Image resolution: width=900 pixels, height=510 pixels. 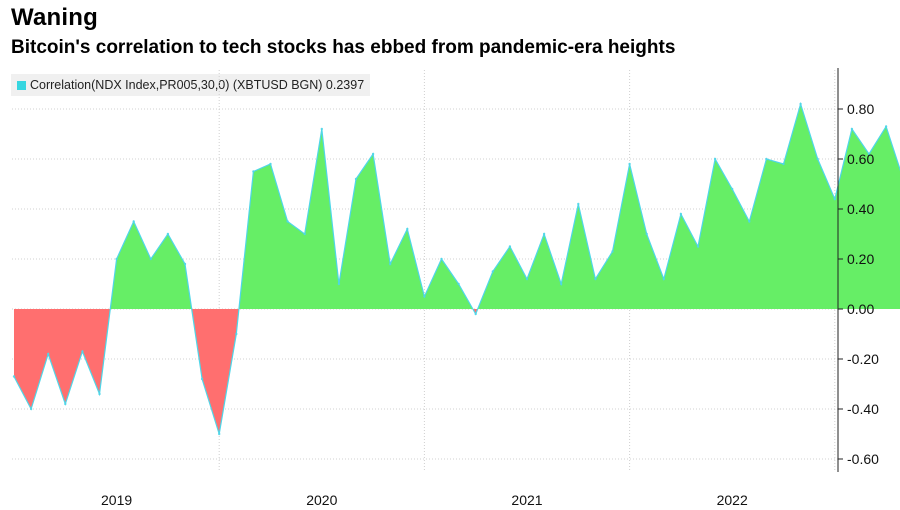 What do you see at coordinates (732, 500) in the screenshot?
I see `x-tick-label: 2022` at bounding box center [732, 500].